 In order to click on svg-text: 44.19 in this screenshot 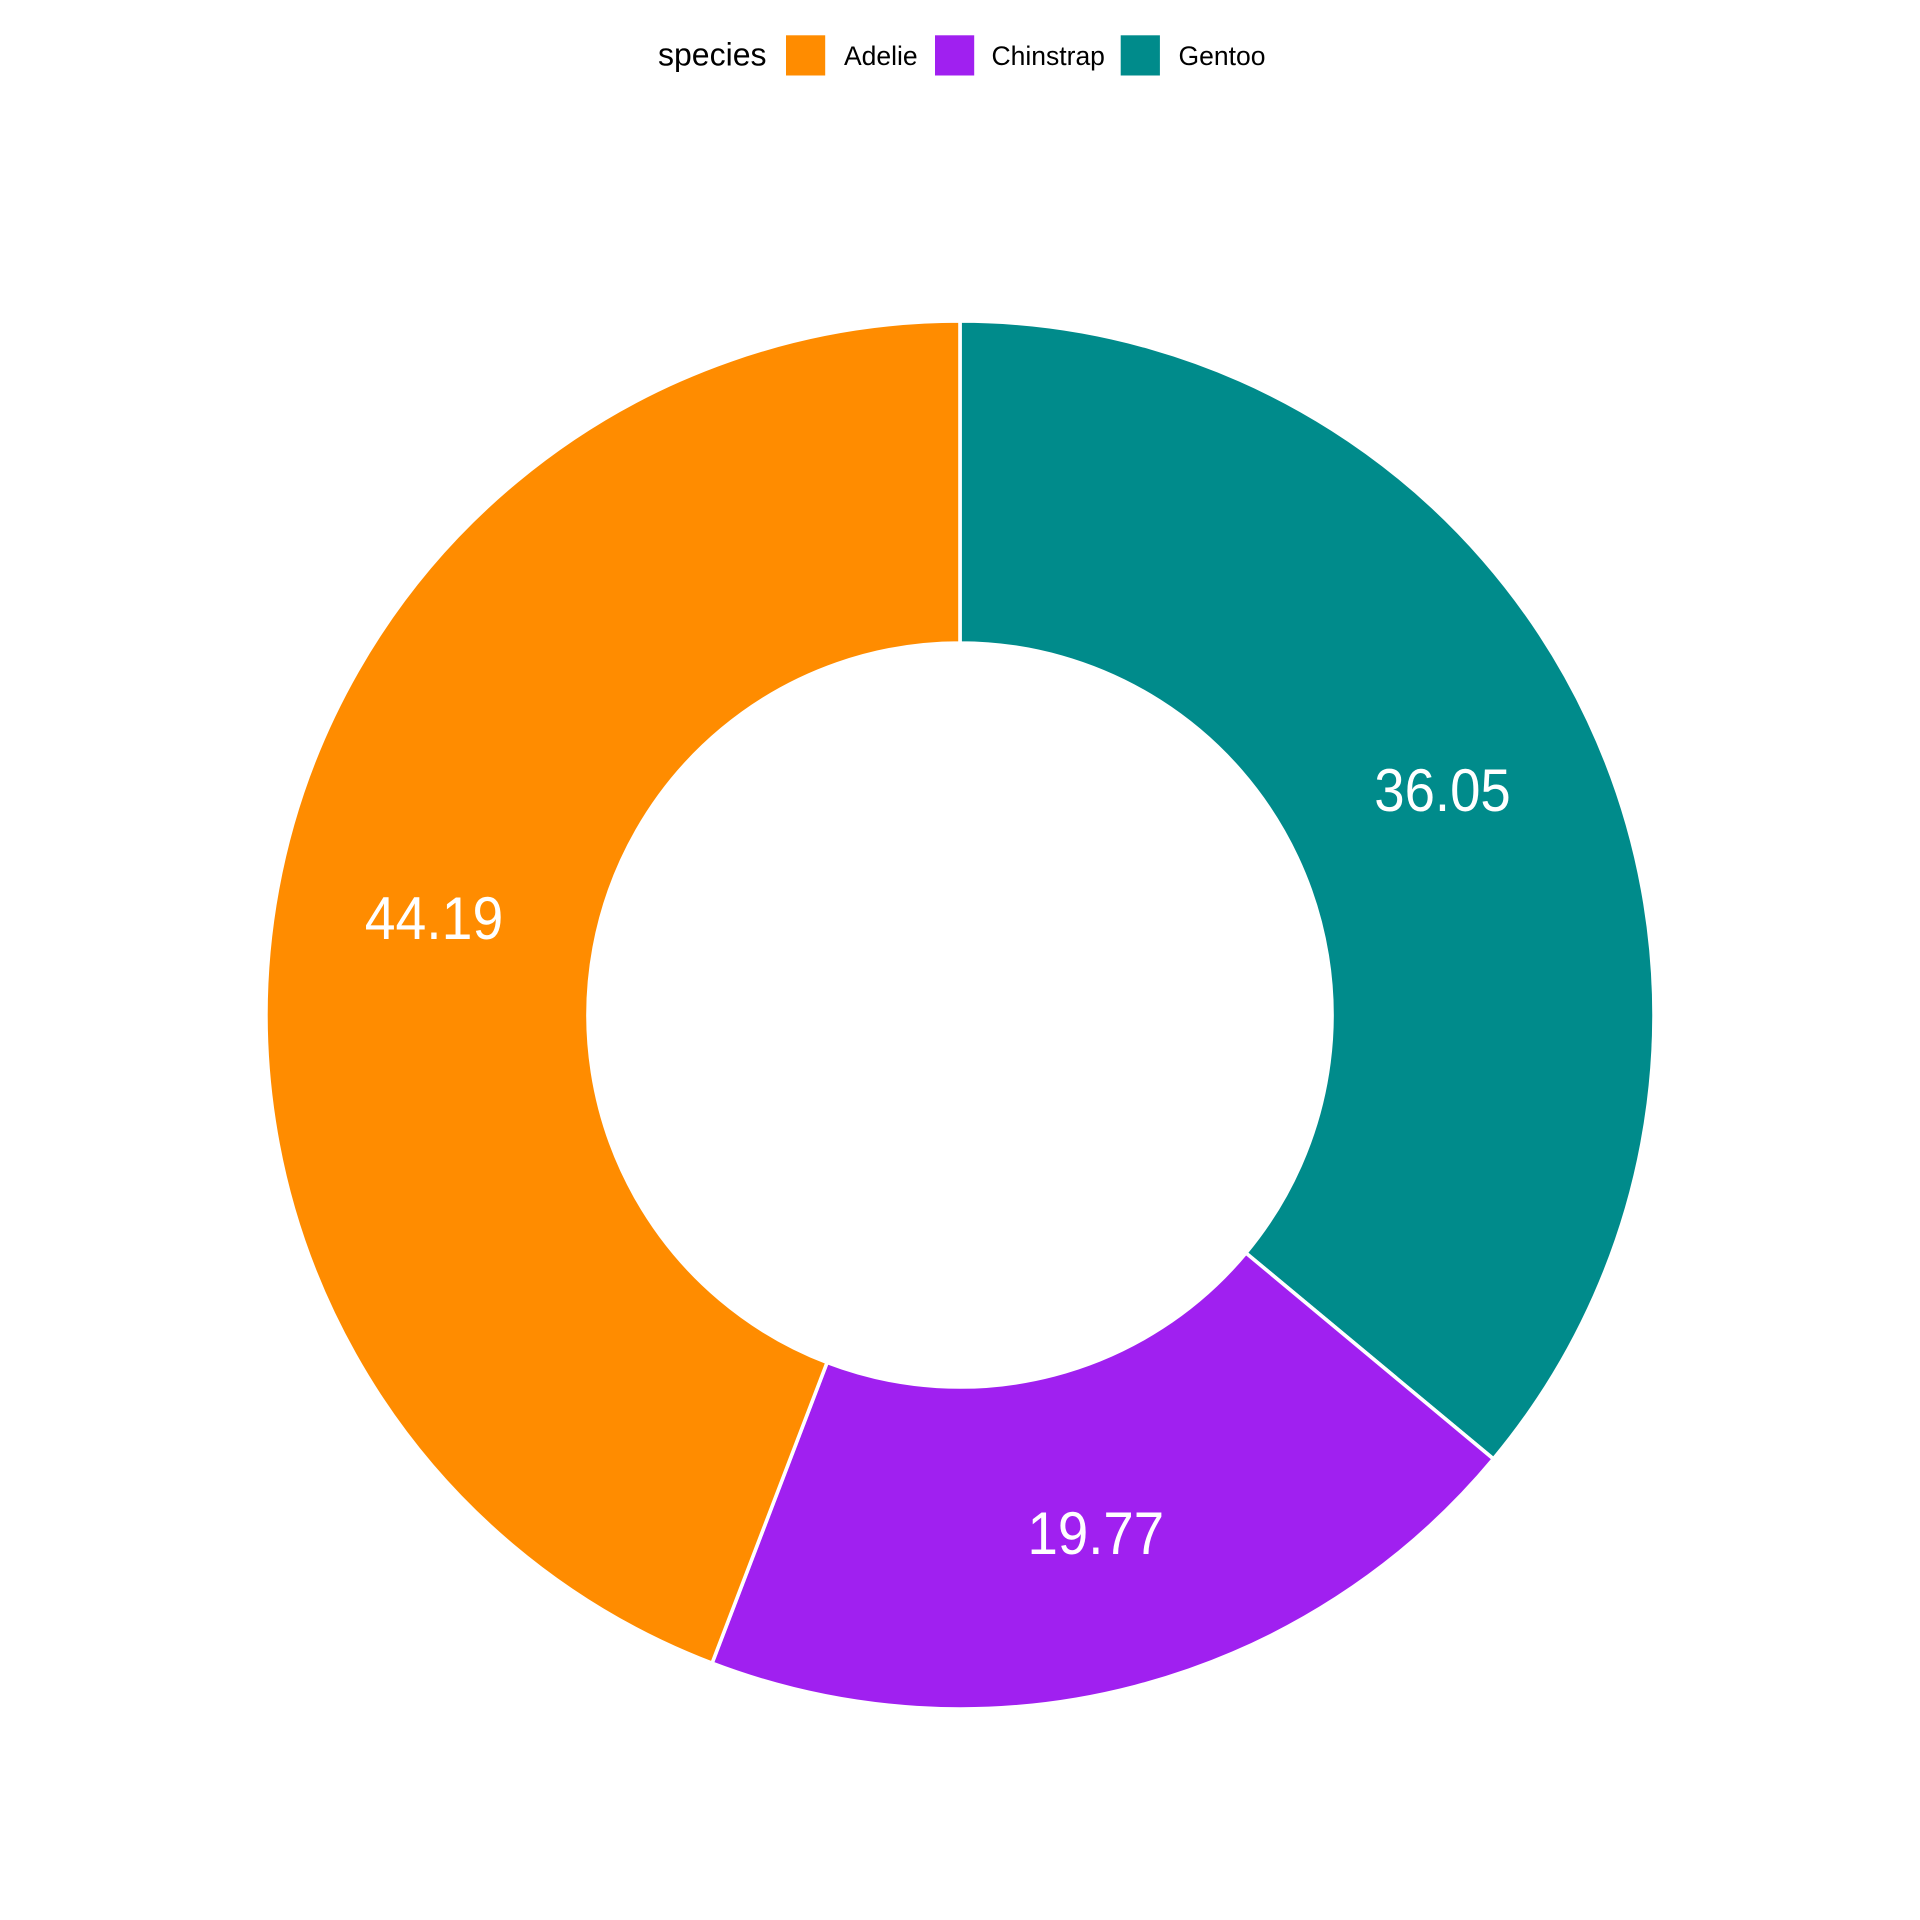, I will do `click(434, 918)`.